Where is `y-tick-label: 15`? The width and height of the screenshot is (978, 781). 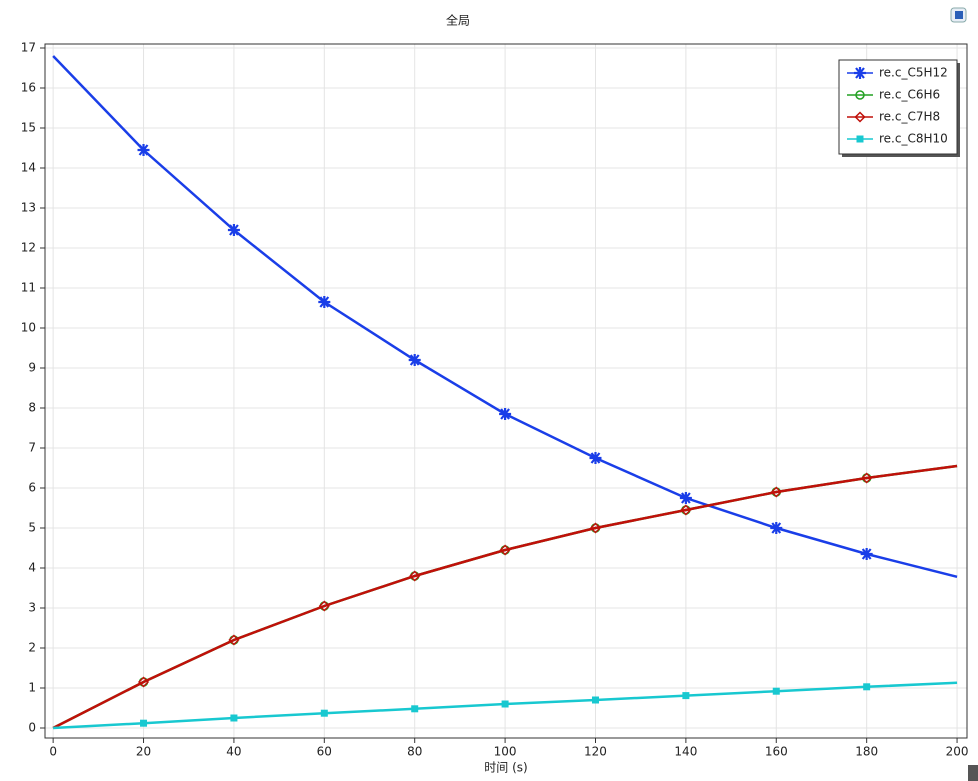
y-tick-label: 15 is located at coordinates (28, 128).